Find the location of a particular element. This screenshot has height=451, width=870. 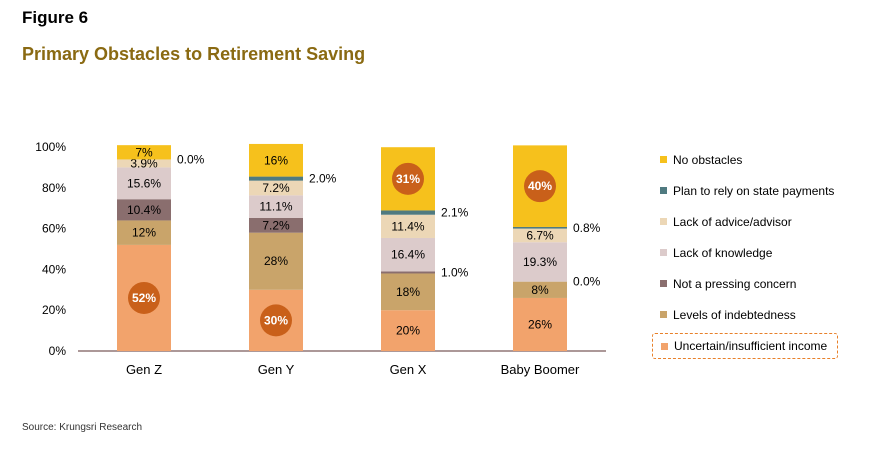

data-label: 30% is located at coordinates (276, 320).